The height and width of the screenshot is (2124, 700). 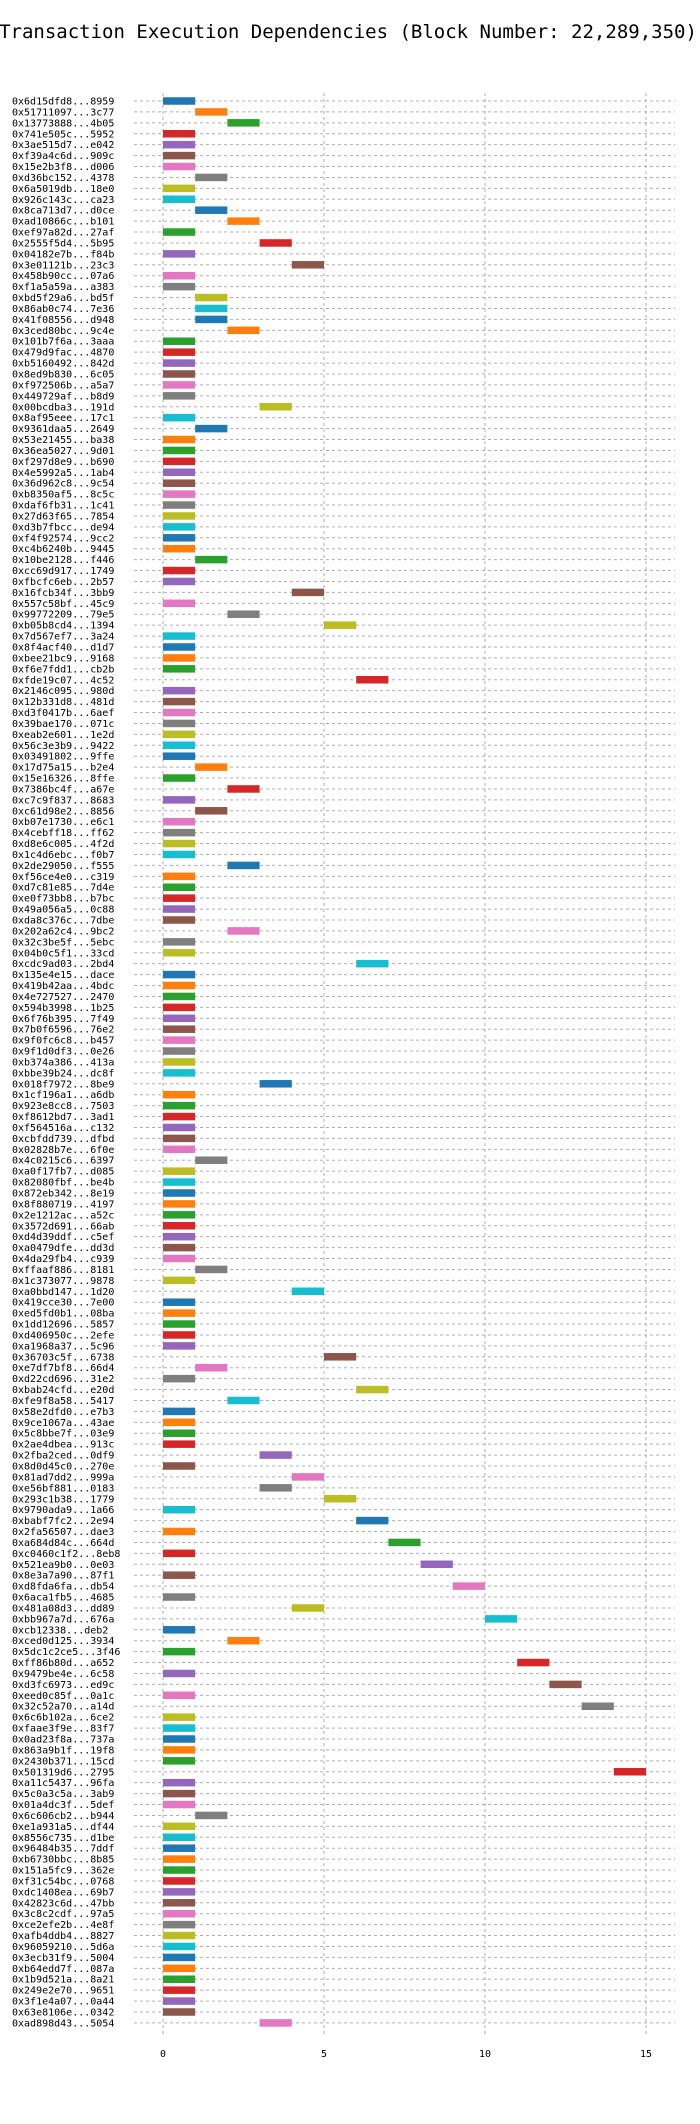 What do you see at coordinates (63, 1925) in the screenshot?
I see `transaction-label: 0xce2efe2b...4e8f` at bounding box center [63, 1925].